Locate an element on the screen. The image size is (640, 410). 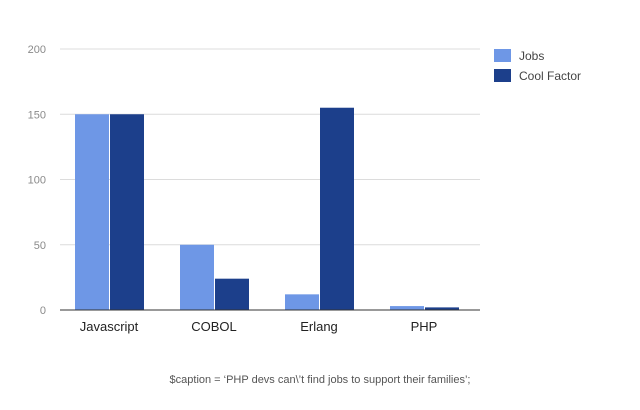
bar-jobs-erlang is located at coordinates (302, 302).